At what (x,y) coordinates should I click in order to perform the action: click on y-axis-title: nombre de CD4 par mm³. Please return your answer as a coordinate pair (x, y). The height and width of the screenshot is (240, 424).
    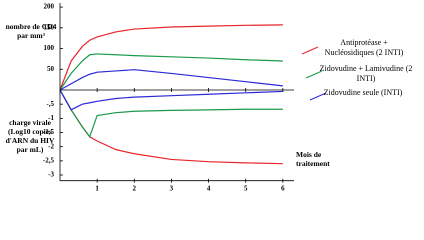
    Looking at the image, I should click on (31, 31).